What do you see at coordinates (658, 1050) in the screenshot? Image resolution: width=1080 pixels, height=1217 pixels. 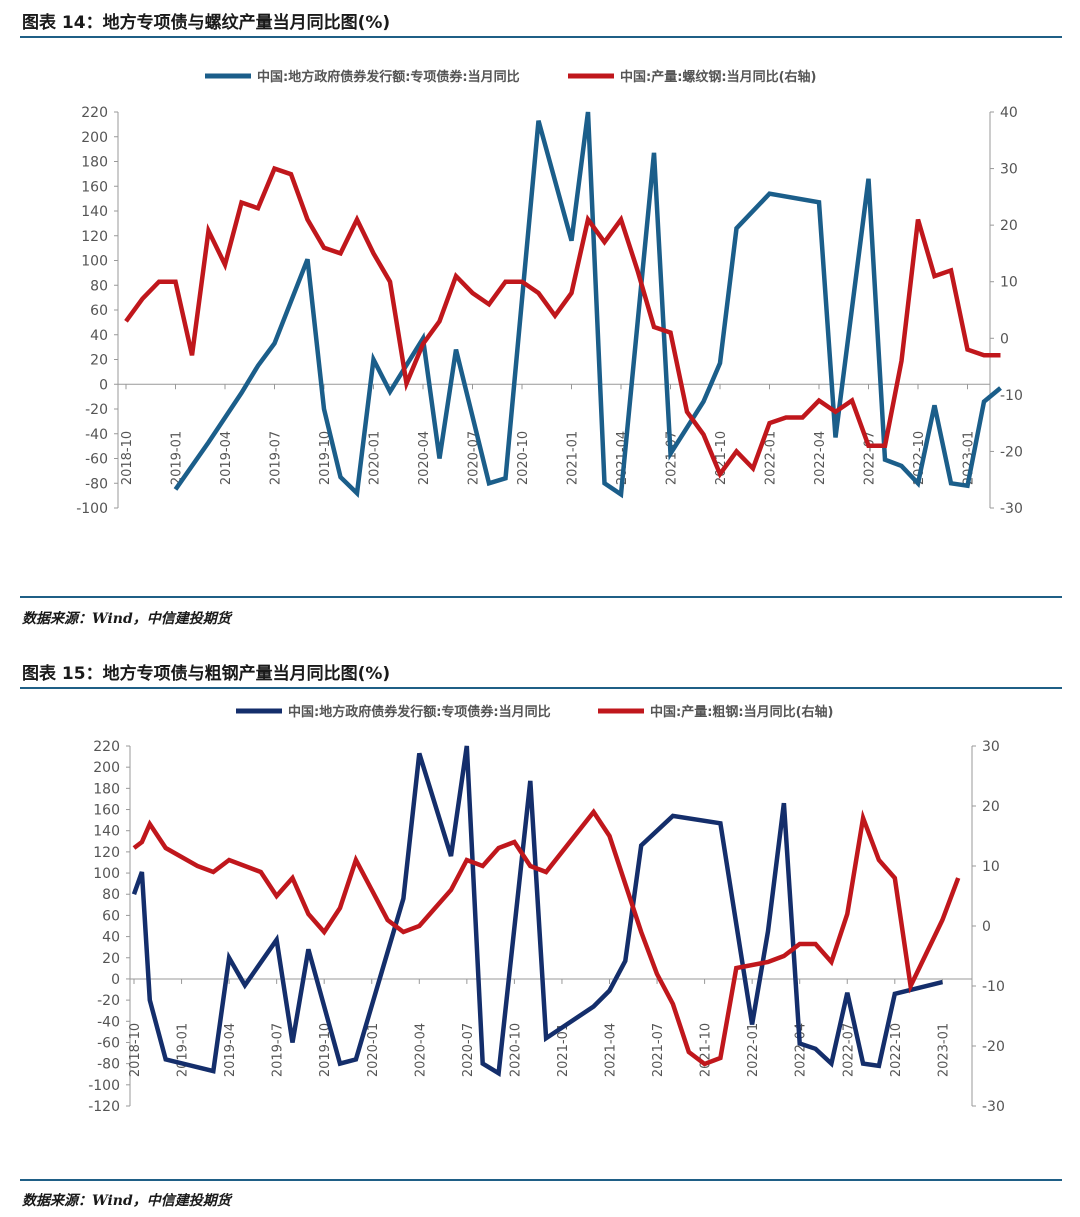 I see `x-axis-tick-label: 2021-07` at bounding box center [658, 1050].